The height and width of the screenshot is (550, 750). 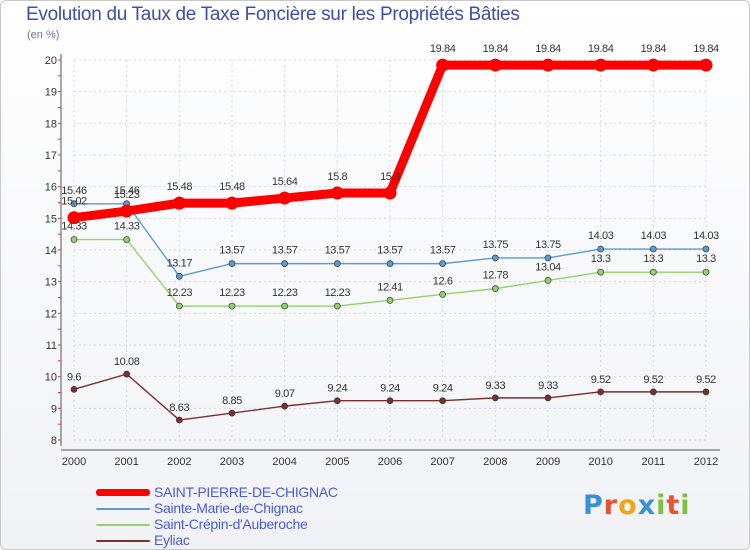 I want to click on data-label: 15.46, so click(x=127, y=191).